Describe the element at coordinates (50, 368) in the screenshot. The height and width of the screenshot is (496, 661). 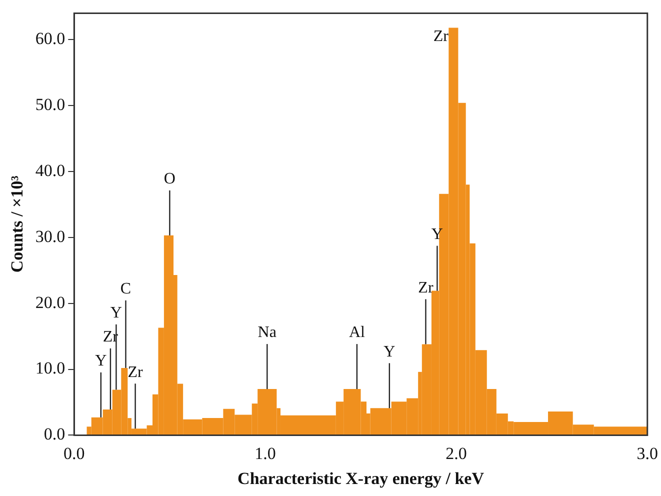
I see `y-tick-label: 10.0` at that location.